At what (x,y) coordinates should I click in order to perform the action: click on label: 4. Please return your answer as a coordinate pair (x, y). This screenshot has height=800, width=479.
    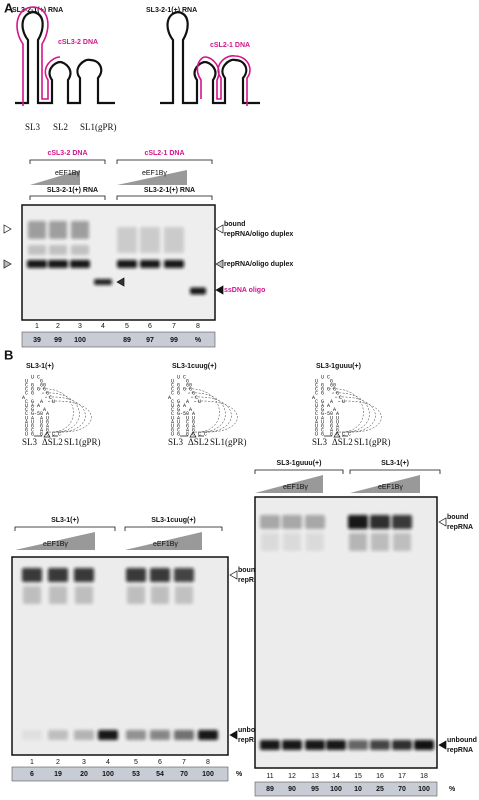
    Looking at the image, I should click on (103, 326).